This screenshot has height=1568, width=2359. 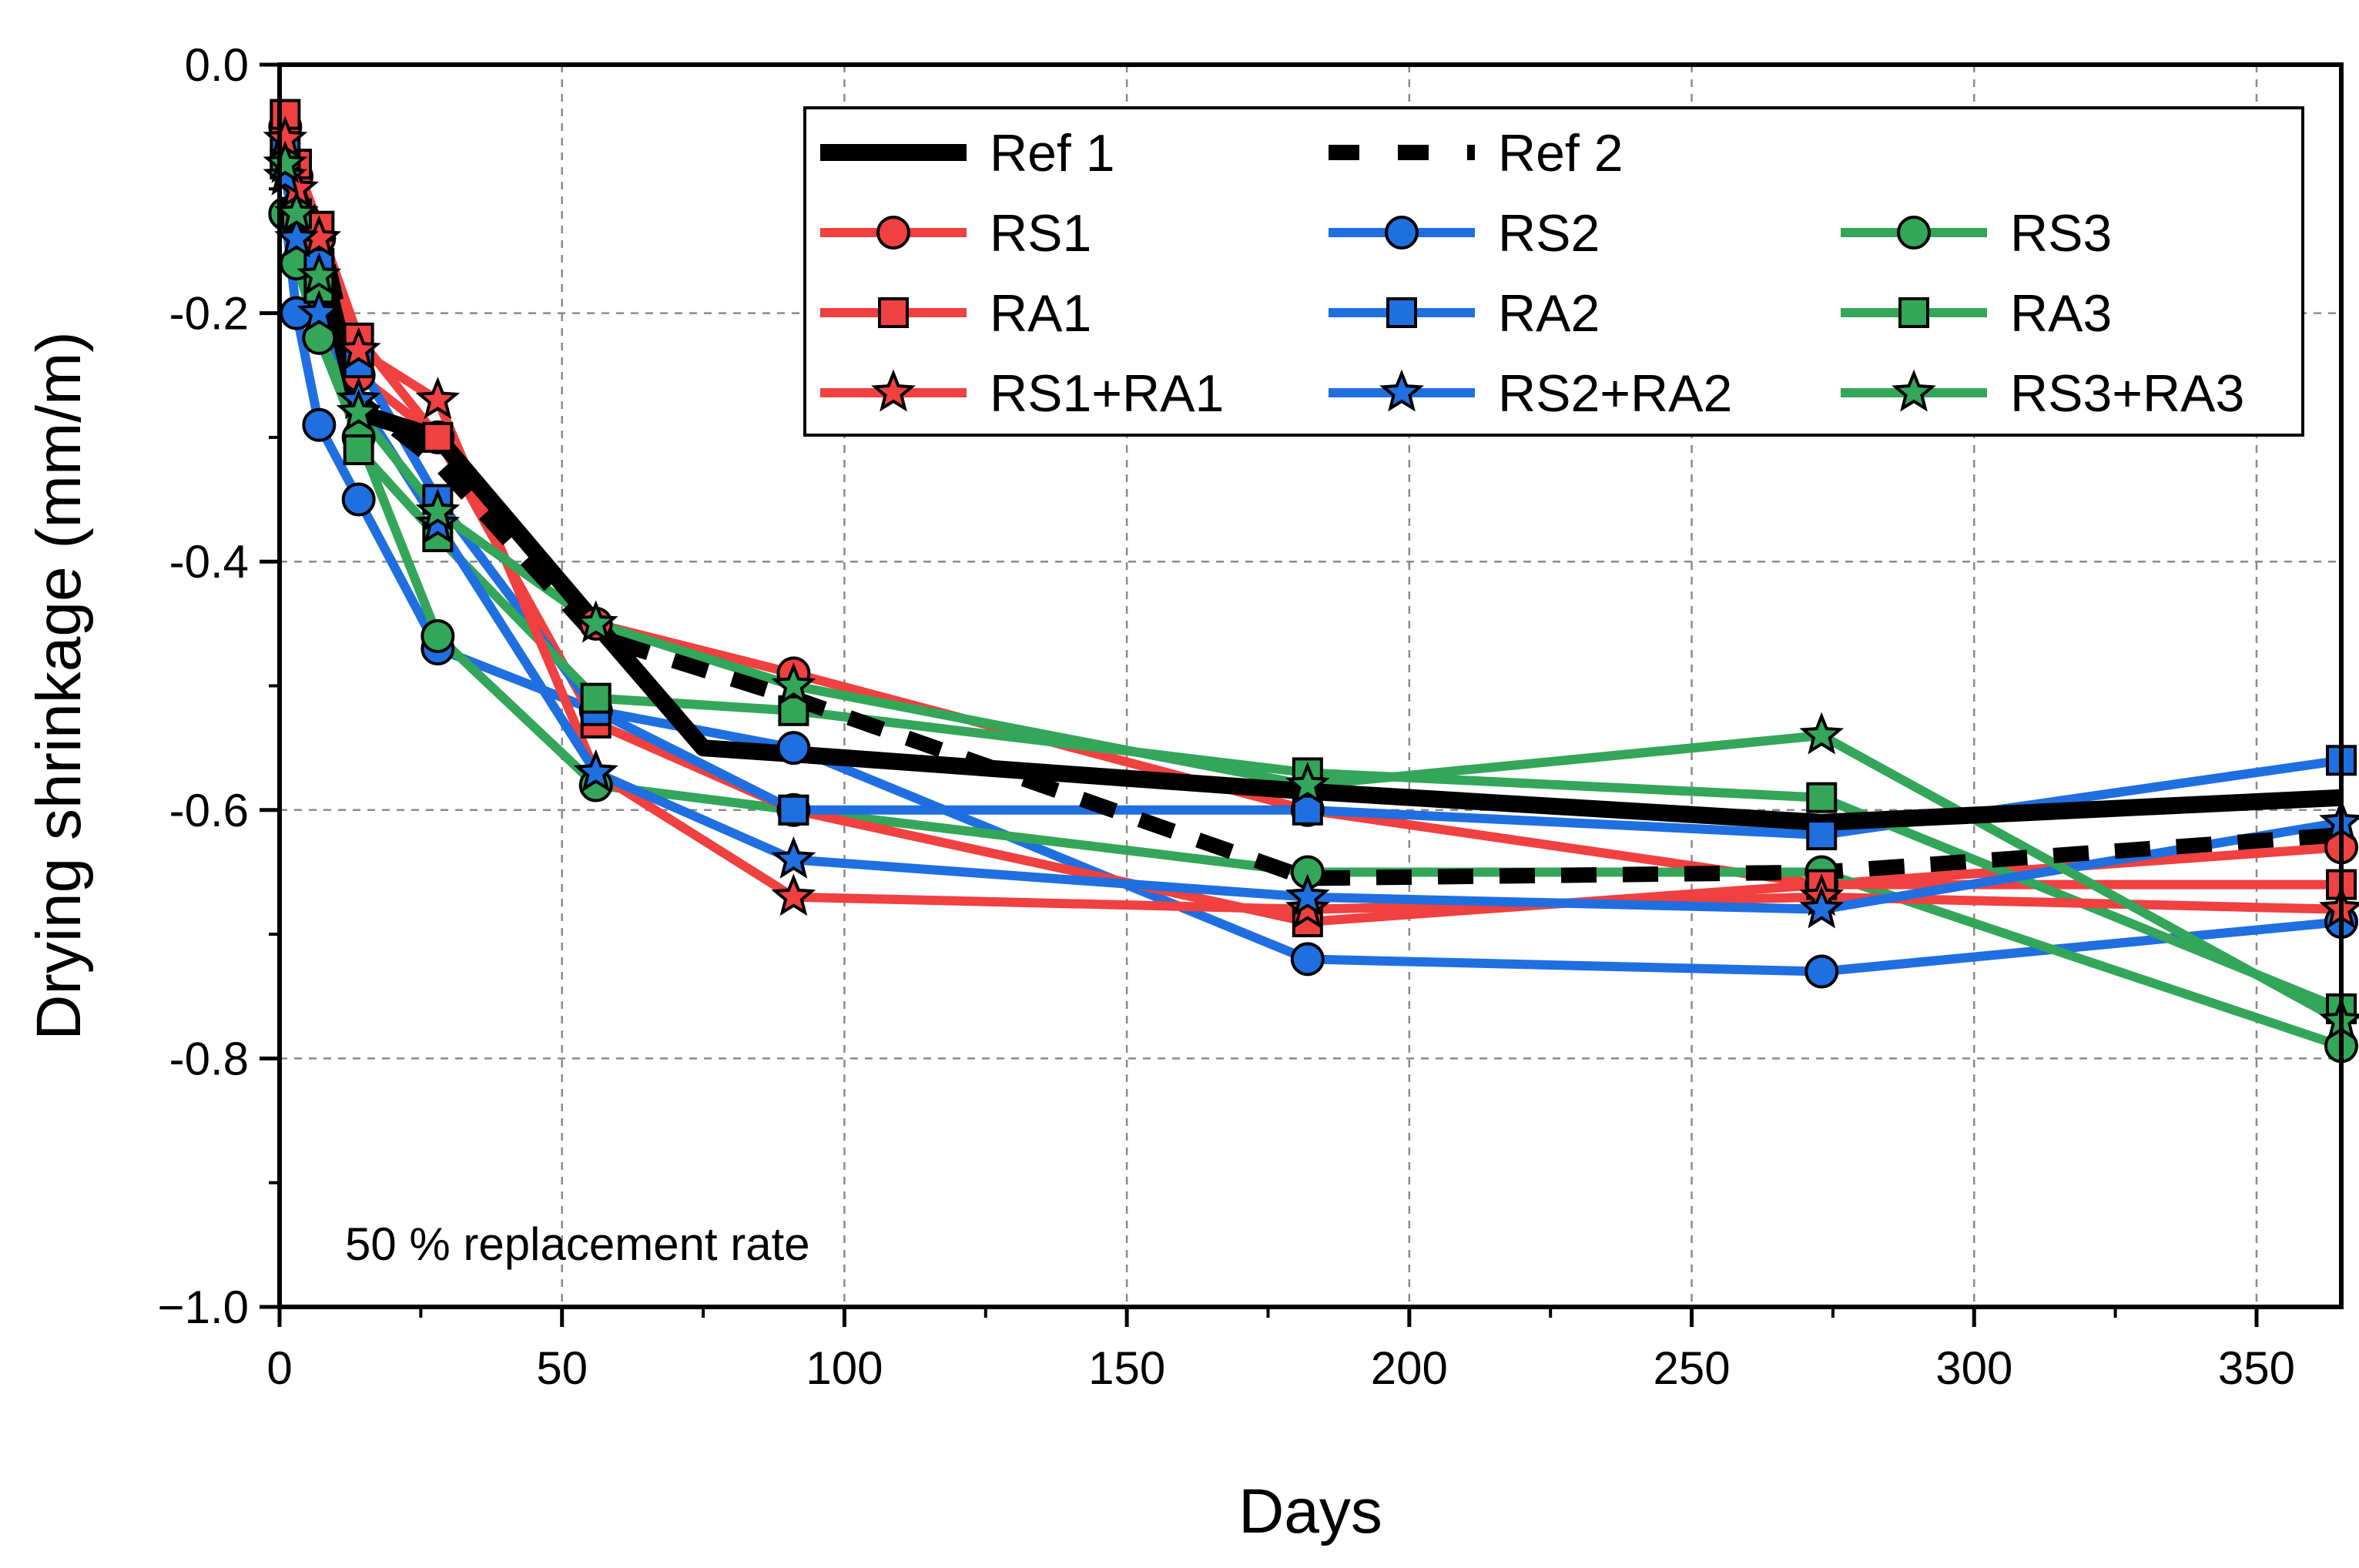 What do you see at coordinates (894, 312) in the screenshot?
I see `legend-marker-ra1` at bounding box center [894, 312].